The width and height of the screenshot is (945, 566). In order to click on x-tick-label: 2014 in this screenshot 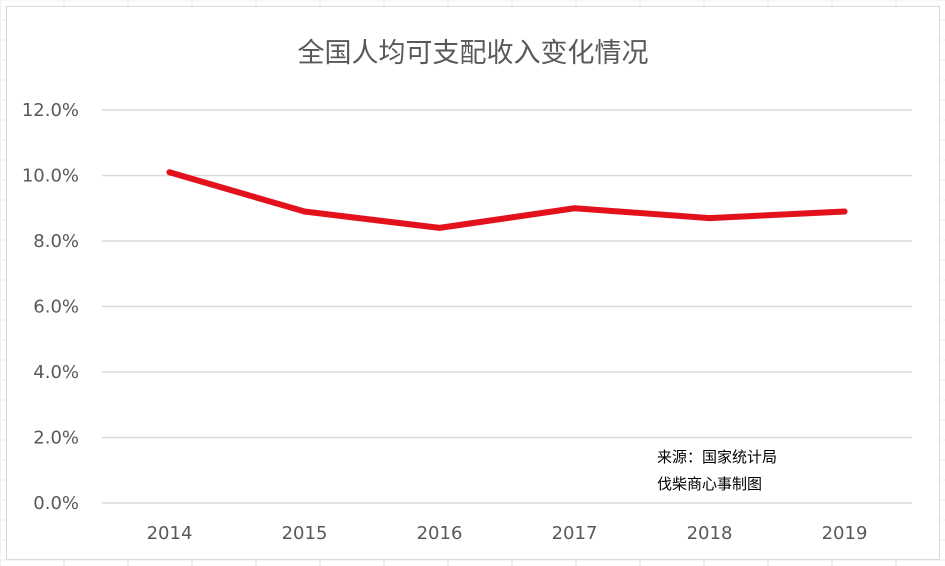, I will do `click(170, 533)`.